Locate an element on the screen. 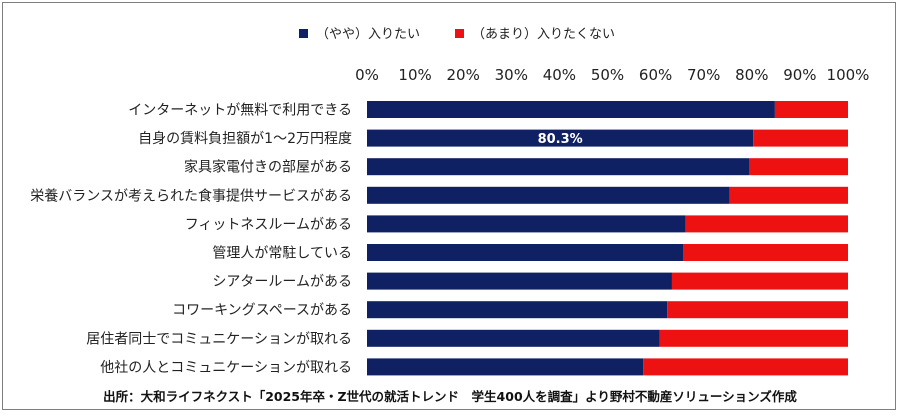 Image resolution: width=900 pixels, height=417 pixels. x-tick-label: 60% is located at coordinates (655, 75).